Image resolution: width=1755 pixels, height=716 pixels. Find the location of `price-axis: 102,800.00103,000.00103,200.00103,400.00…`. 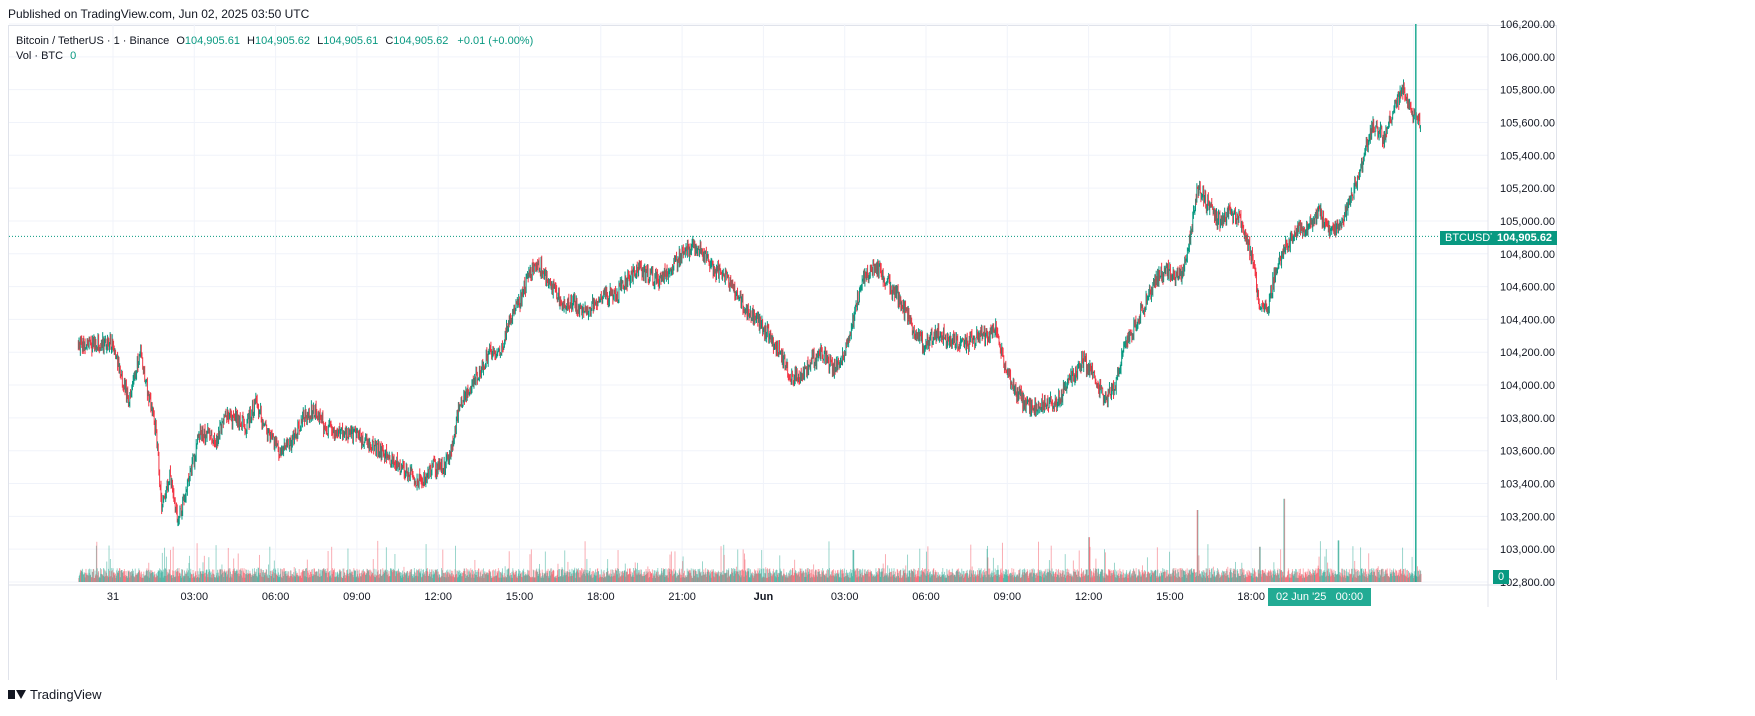

price-axis: 102,800.00103,000.00103,200.00103,400.00… is located at coordinates (1527, 304).